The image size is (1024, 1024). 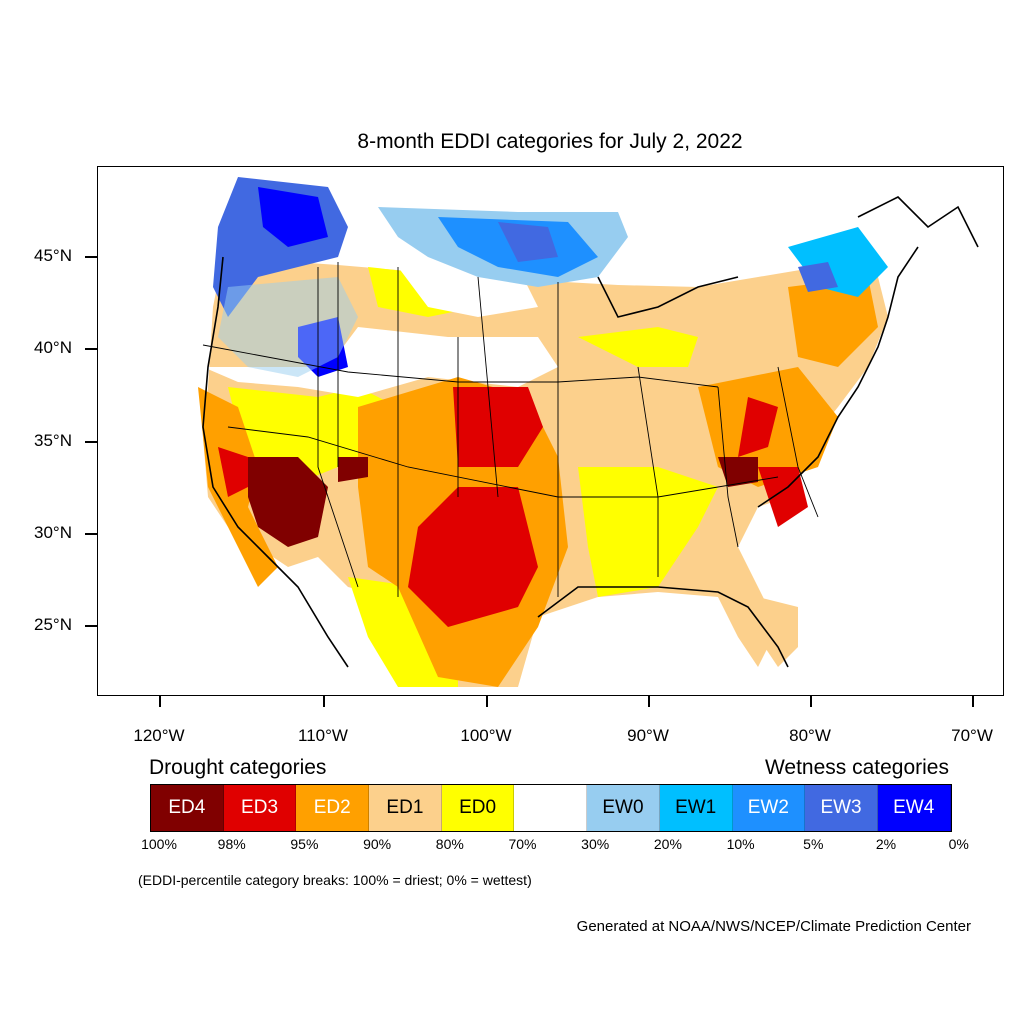 What do you see at coordinates (53, 532) in the screenshot?
I see `lat-tick-label: 30°N` at bounding box center [53, 532].